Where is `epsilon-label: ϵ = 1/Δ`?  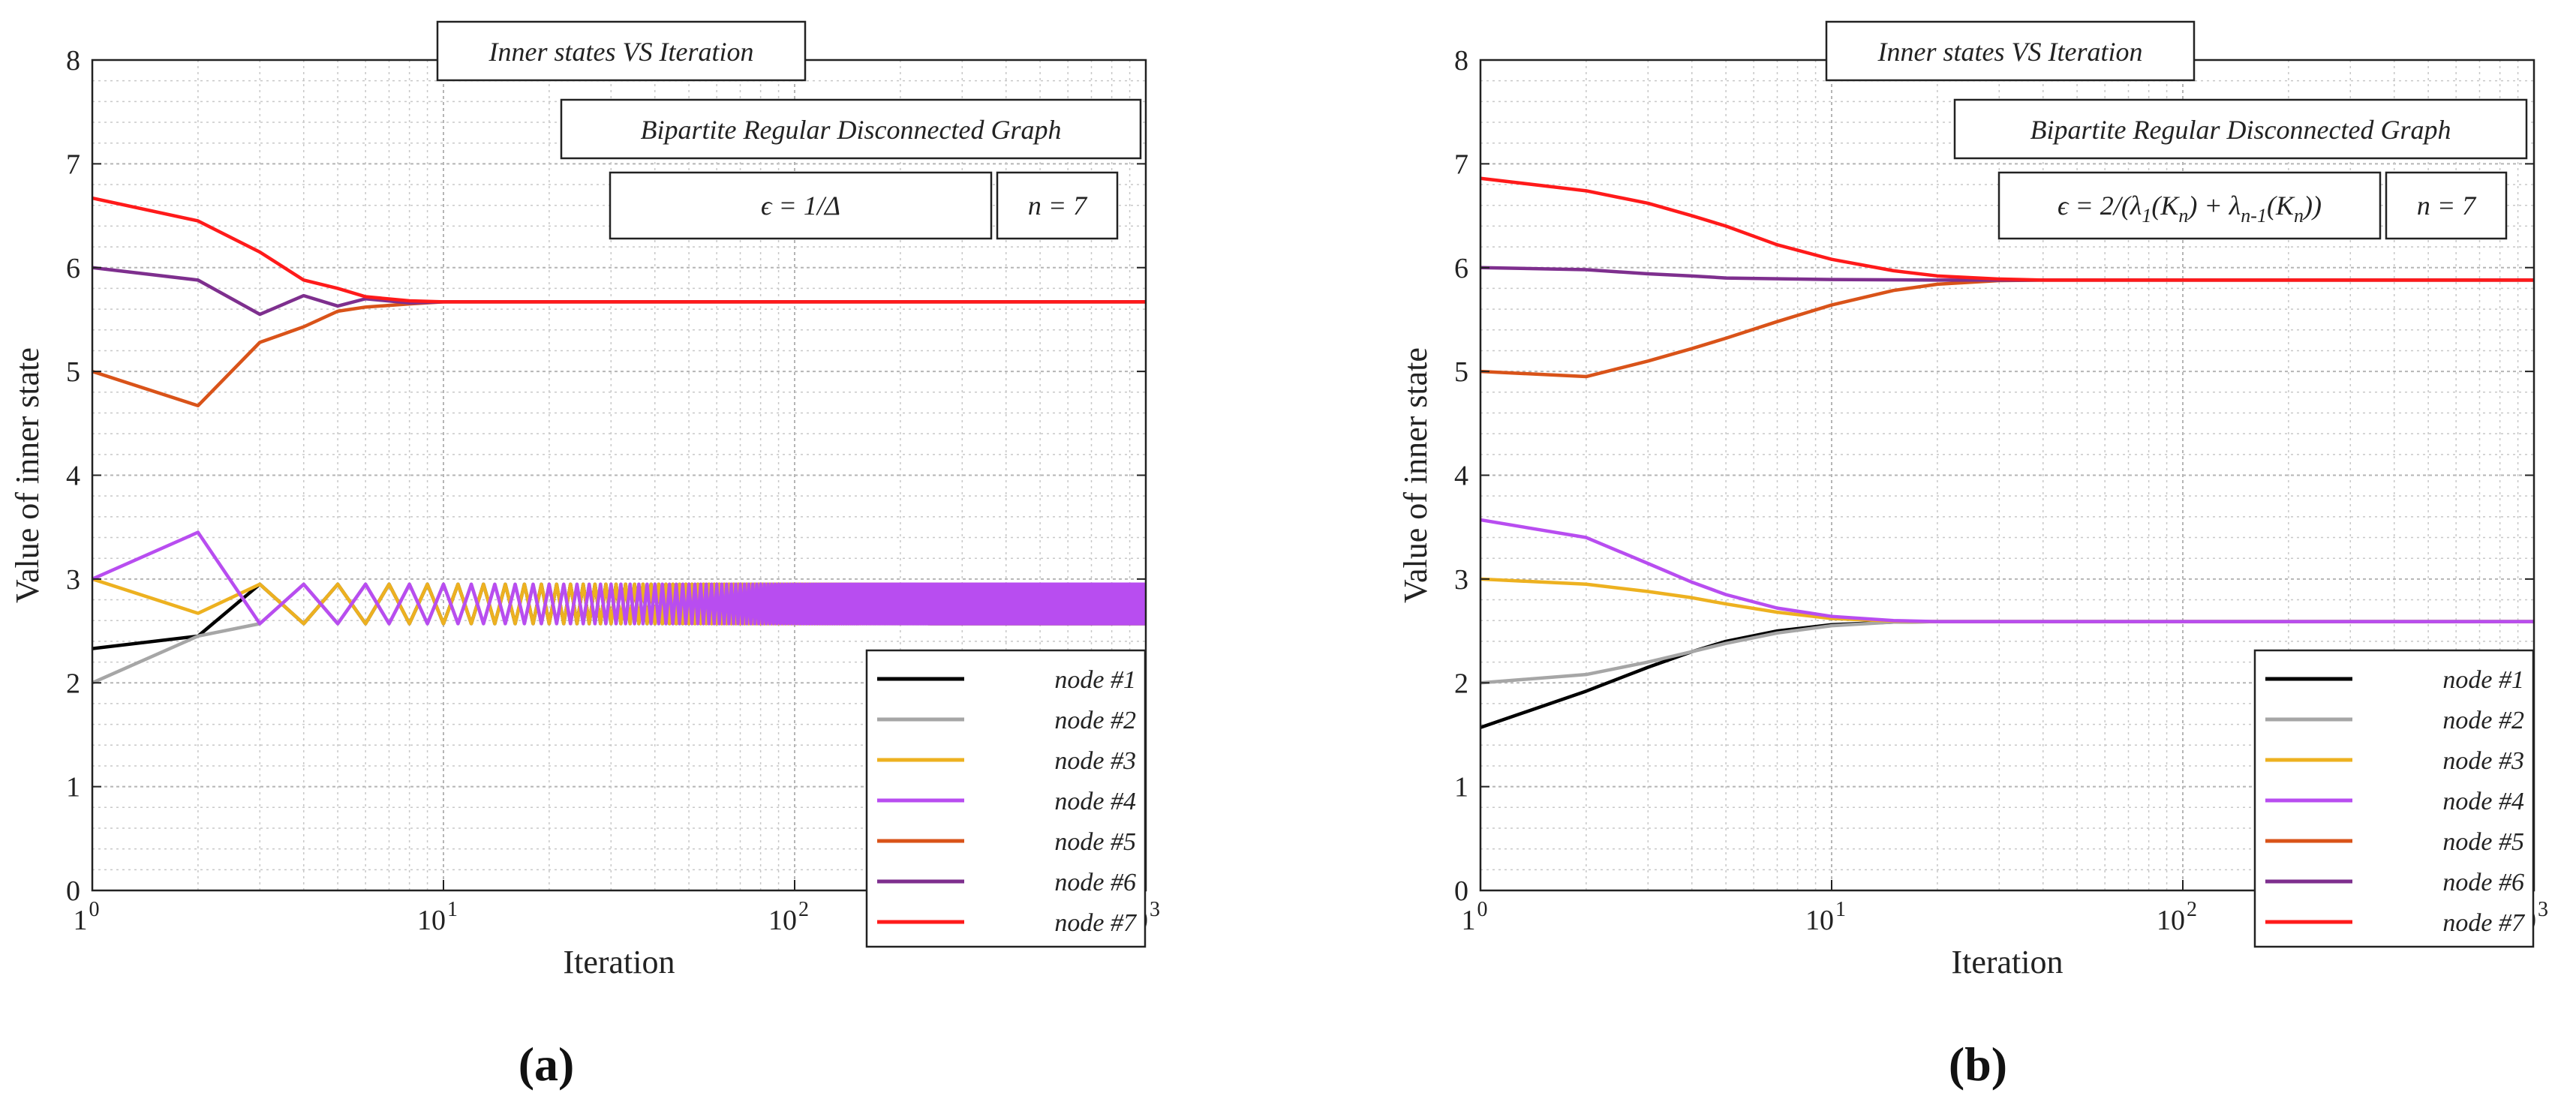 epsilon-label: ϵ = 1/Δ is located at coordinates (800, 206).